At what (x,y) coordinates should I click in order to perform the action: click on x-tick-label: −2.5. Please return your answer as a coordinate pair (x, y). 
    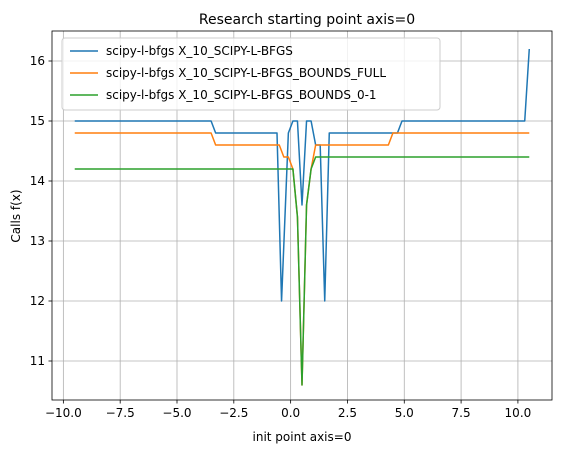
    Looking at the image, I should click on (233, 413).